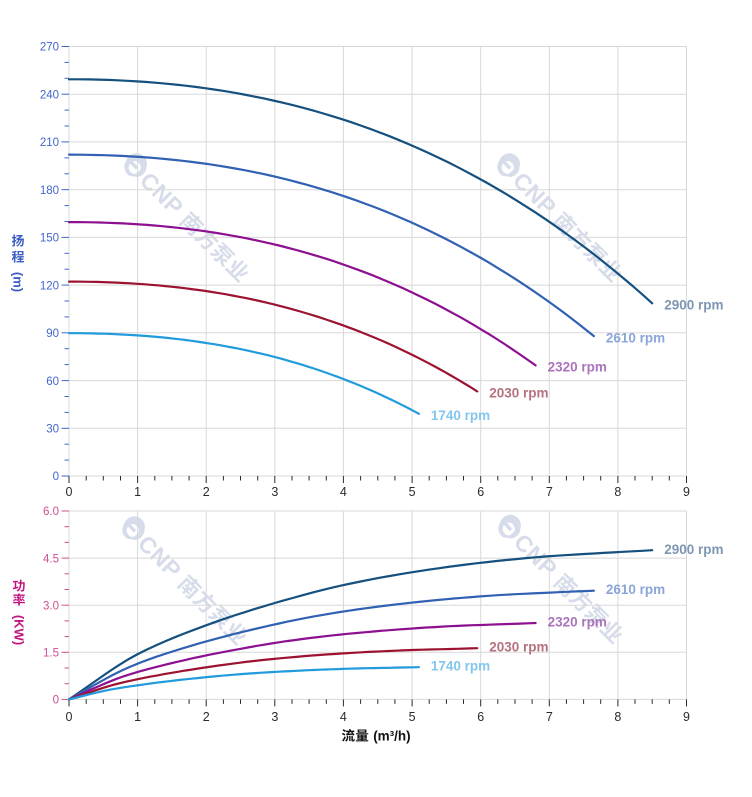 This screenshot has width=752, height=797. What do you see at coordinates (392, 736) in the screenshot?
I see `svg-text: (m³/h)` at bounding box center [392, 736].